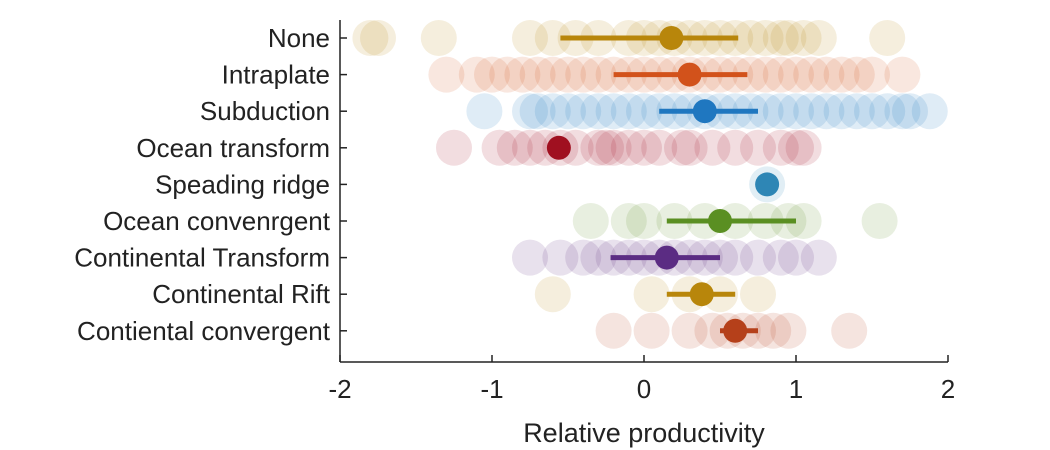 The image size is (1050, 450). I want to click on category-label: None, so click(299, 38).